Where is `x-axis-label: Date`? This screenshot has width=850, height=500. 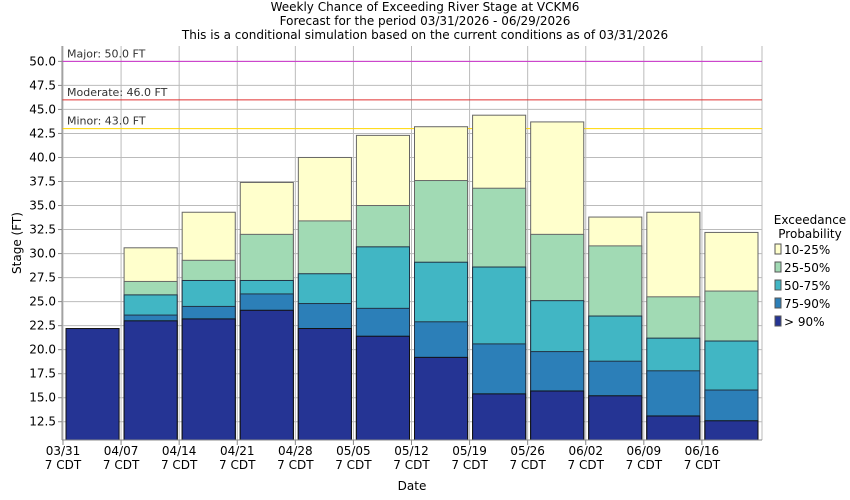 x-axis-label: Date is located at coordinates (412, 486).